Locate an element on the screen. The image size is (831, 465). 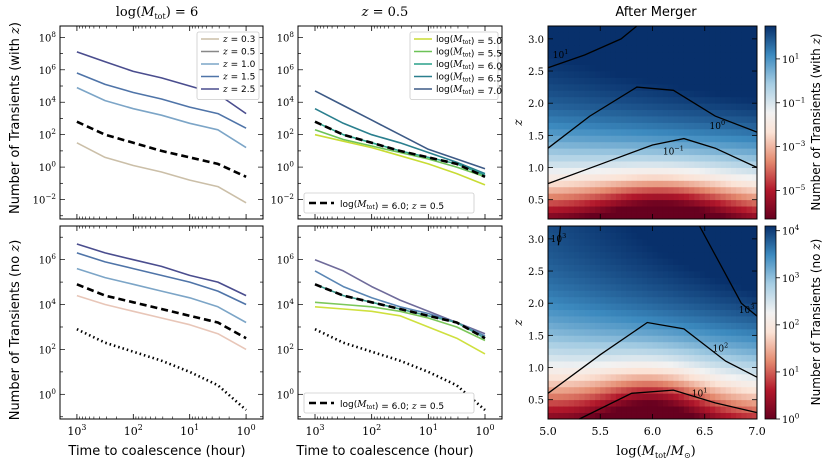
ylabel-row2: Number of Transients (no z) is located at coordinates (15, 330).